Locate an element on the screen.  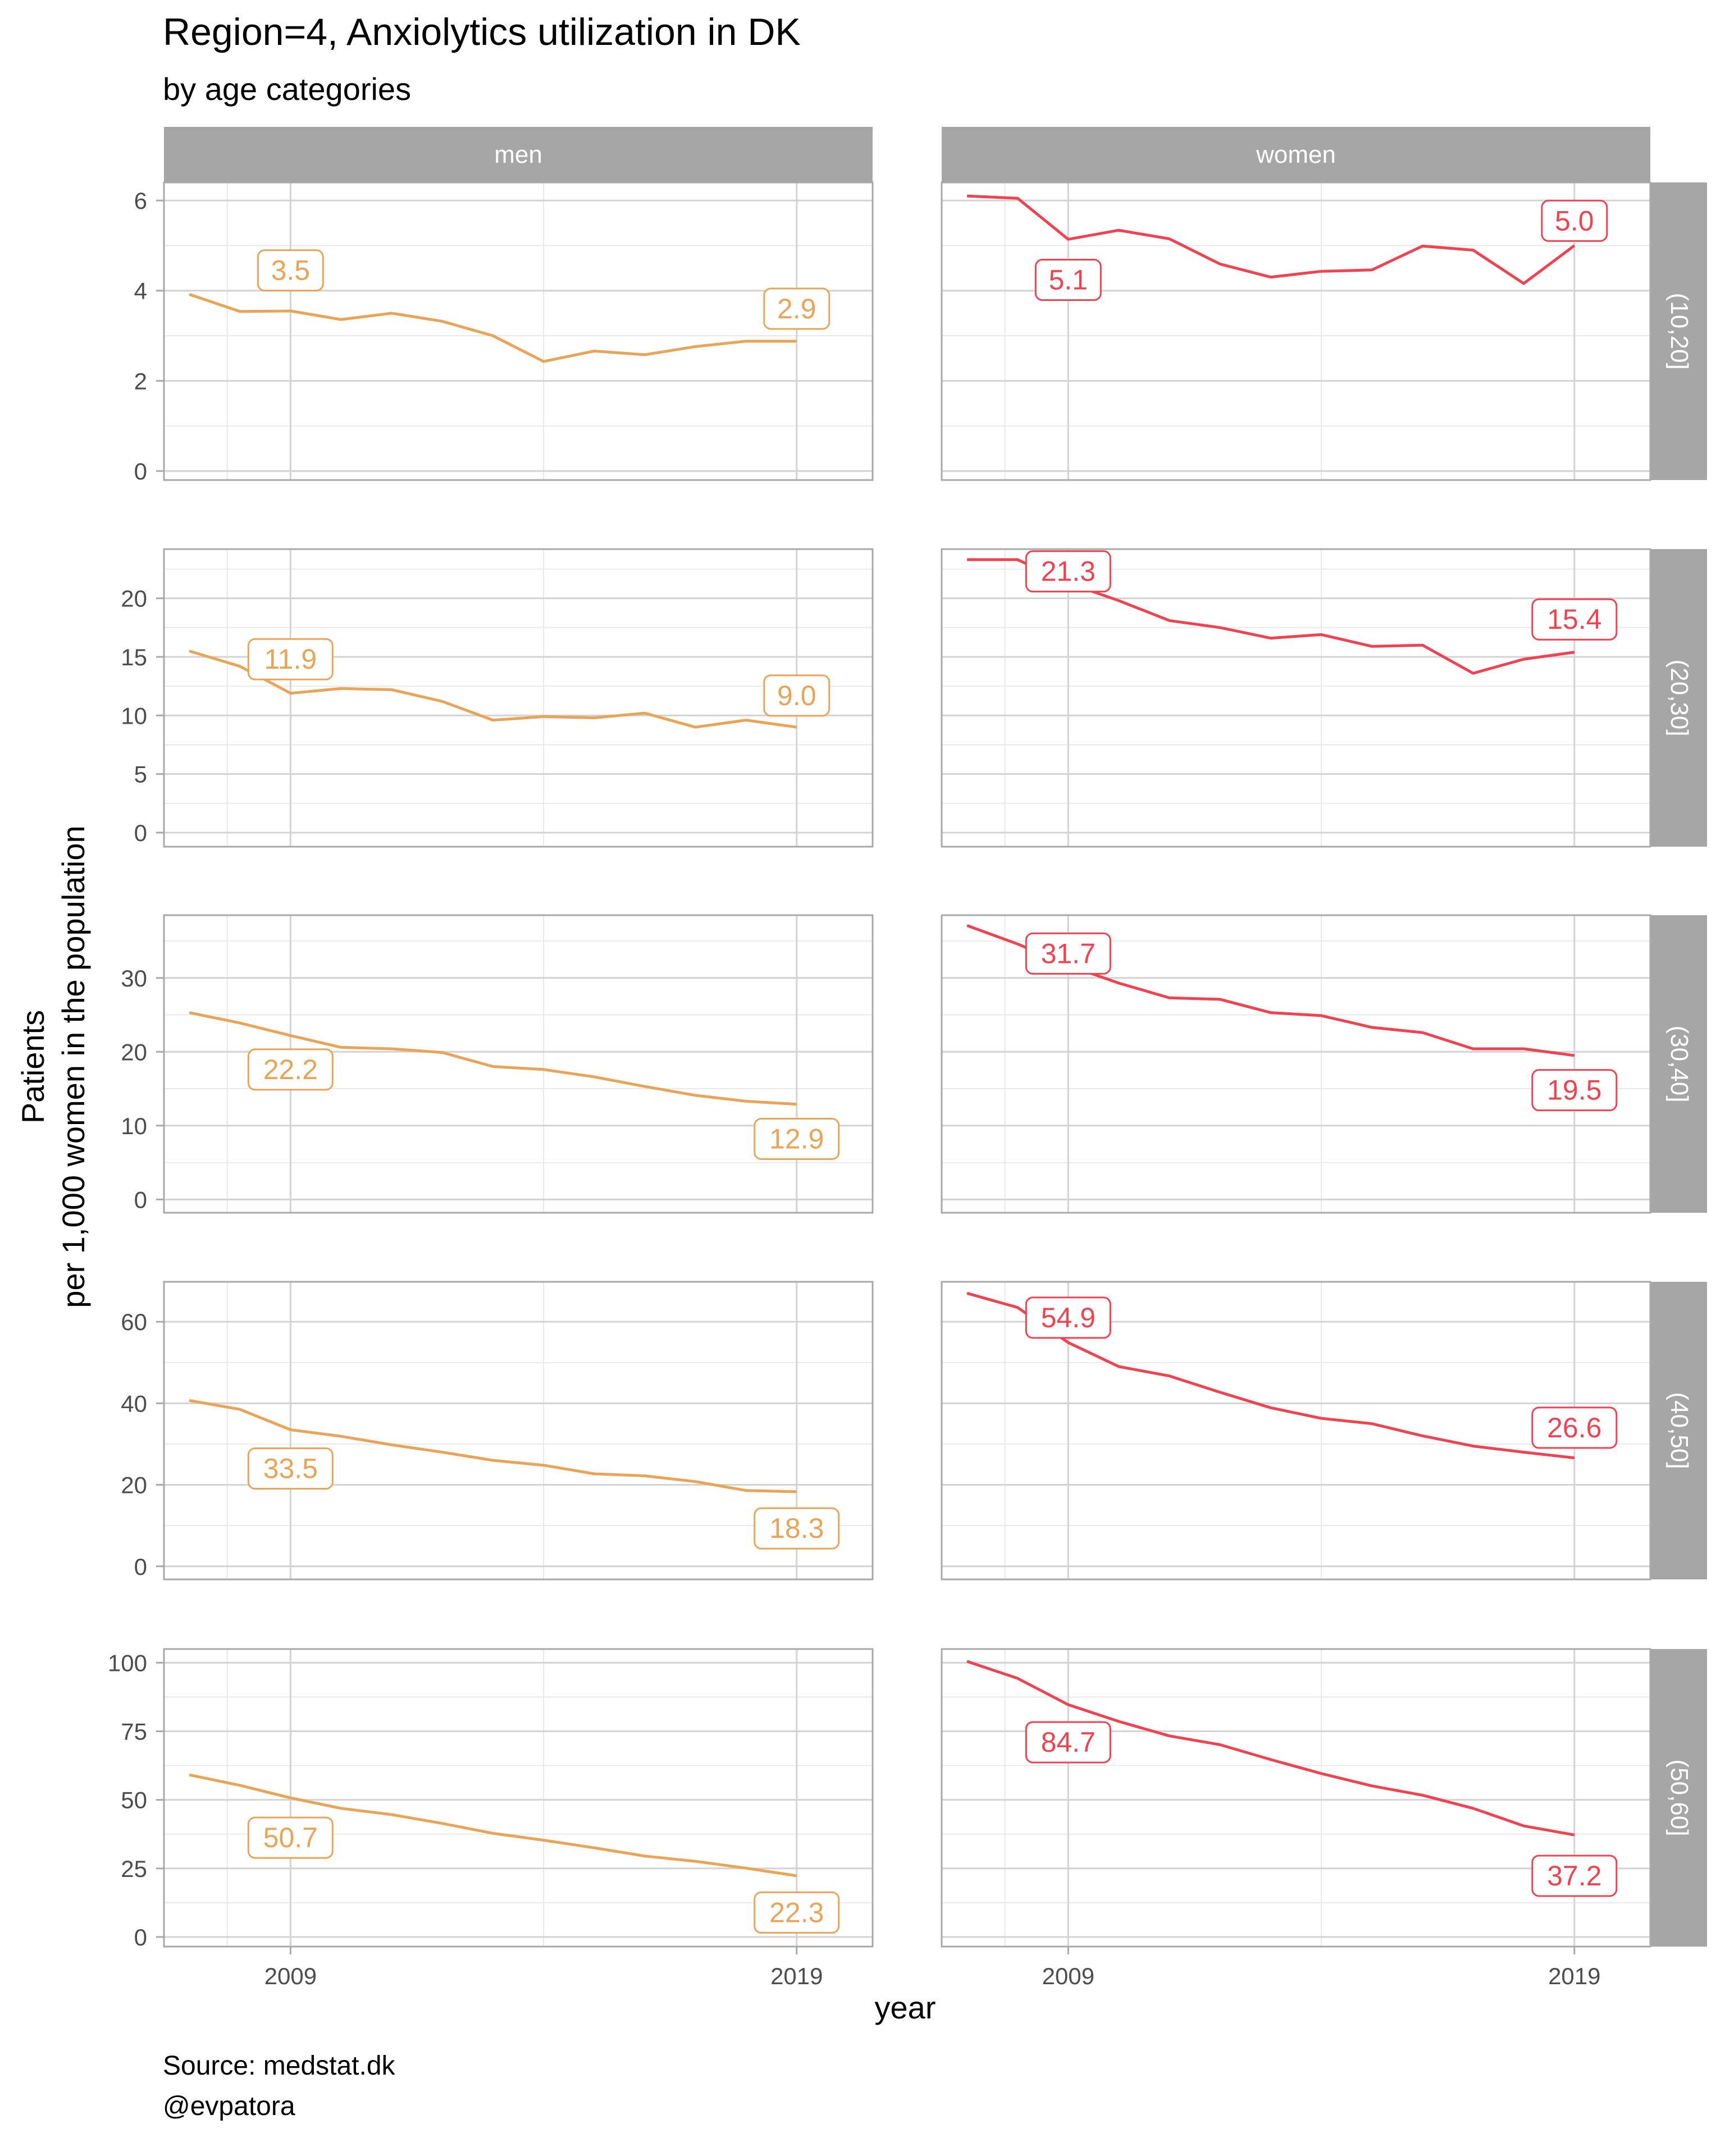
facet-strip-women is located at coordinates (1296, 154).